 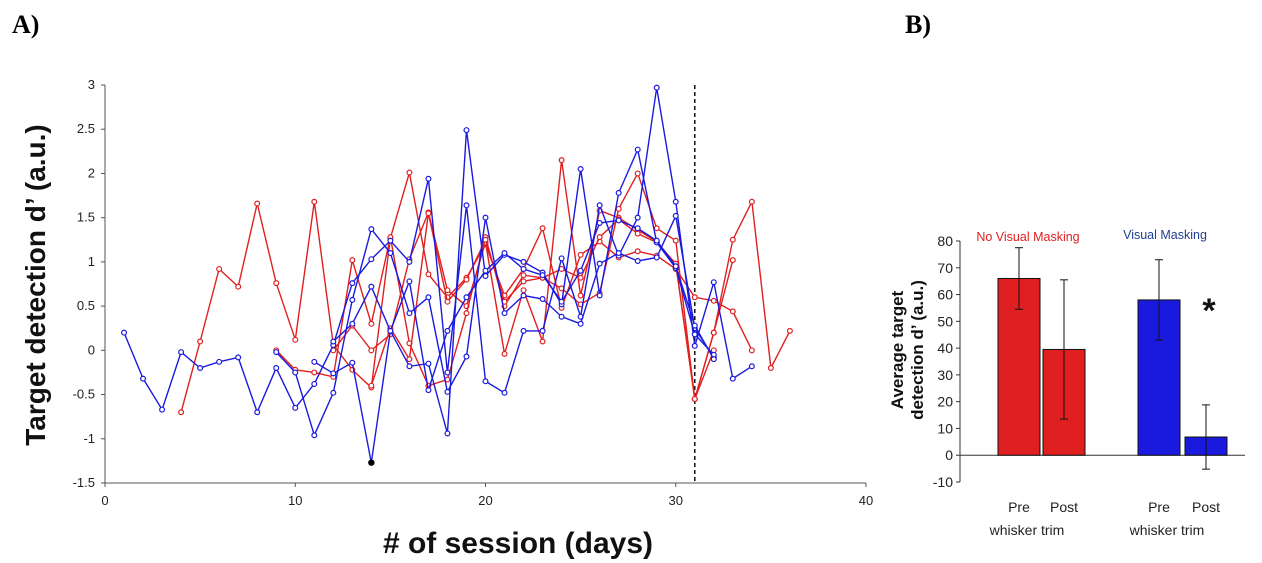 What do you see at coordinates (485, 500) in the screenshot?
I see `x-tick-label: 20` at bounding box center [485, 500].